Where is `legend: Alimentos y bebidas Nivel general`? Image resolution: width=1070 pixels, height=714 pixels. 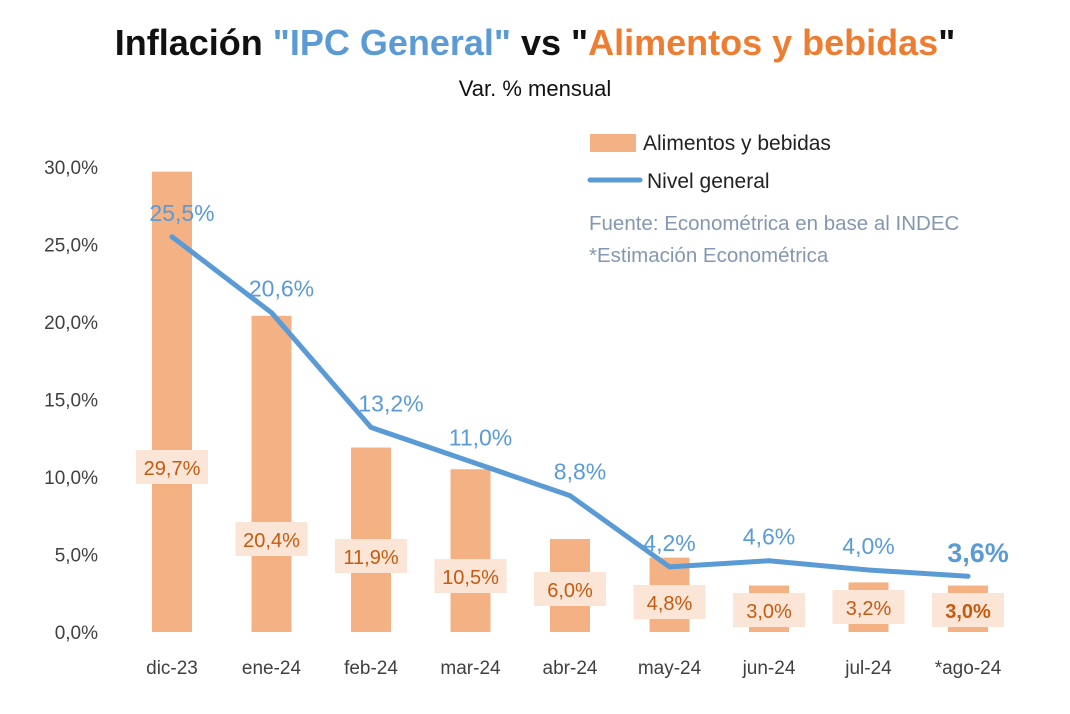
legend: Alimentos y bebidas Nivel general is located at coordinates (709, 162).